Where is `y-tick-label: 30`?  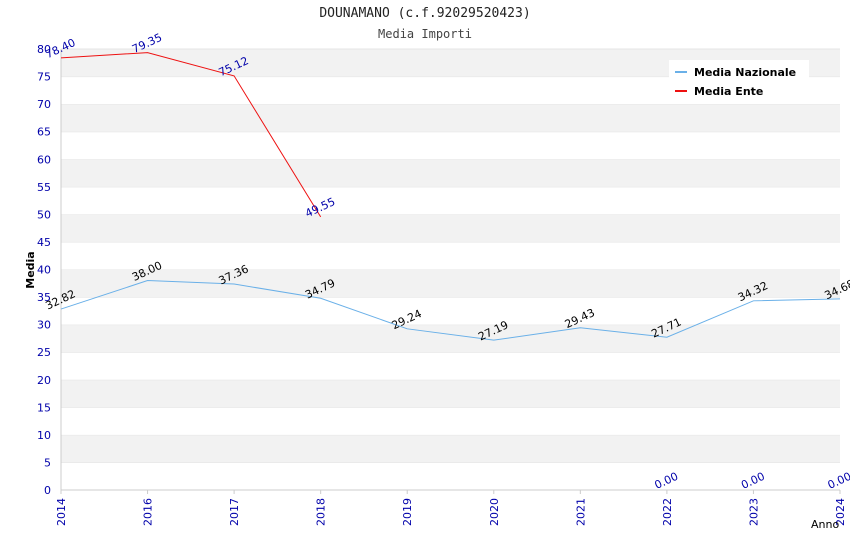
y-tick-label: 30 is located at coordinates (44, 325).